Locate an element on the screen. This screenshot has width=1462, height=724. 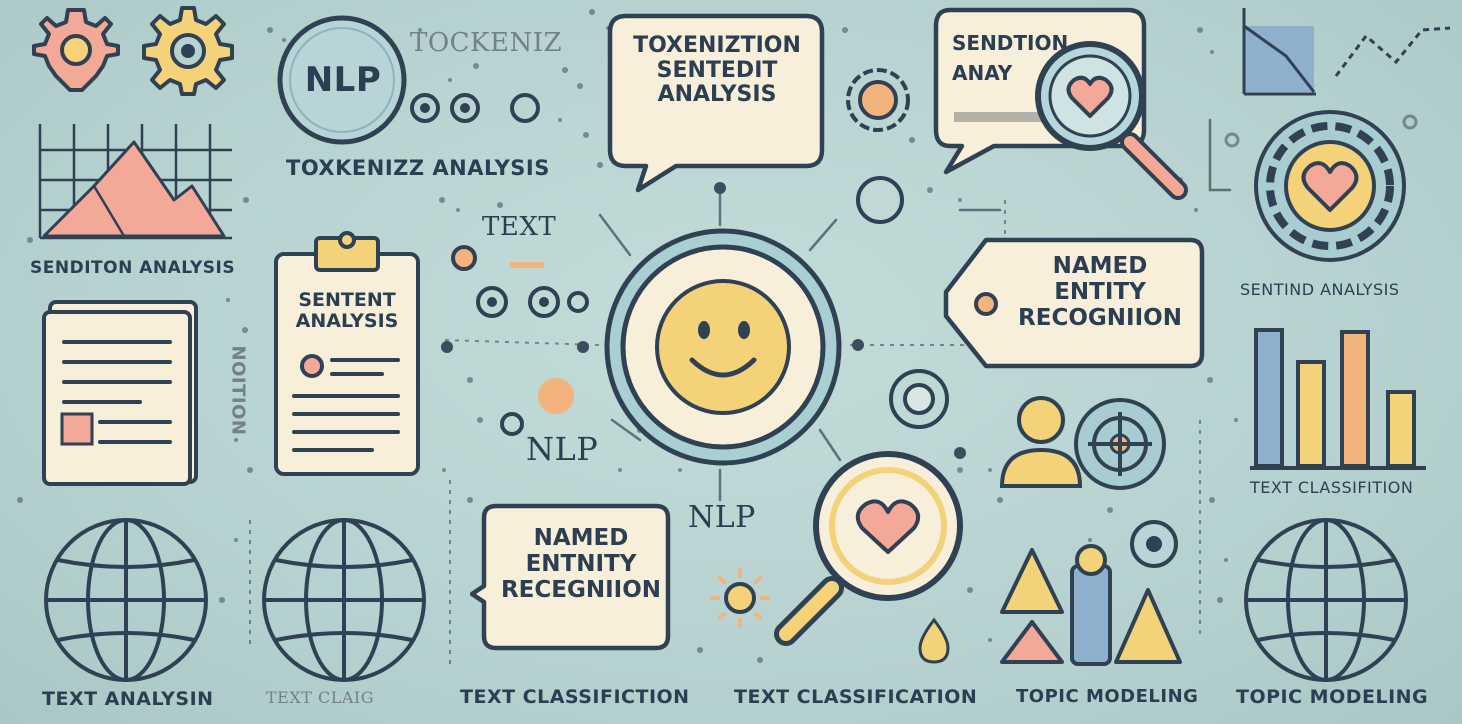
named-entity-bottom-text: NAMED ENTNITY RECEGNIION is located at coordinates (581, 564).